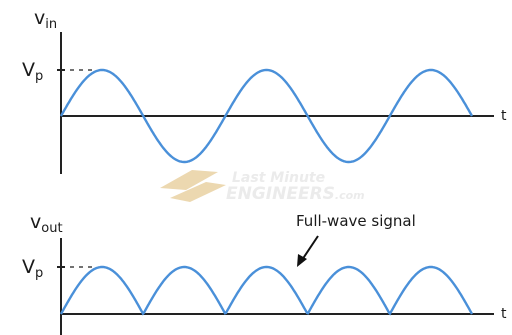 The width and height of the screenshot is (512, 335). What do you see at coordinates (504, 116) in the screenshot?
I see `input-time-label: t` at bounding box center [504, 116].